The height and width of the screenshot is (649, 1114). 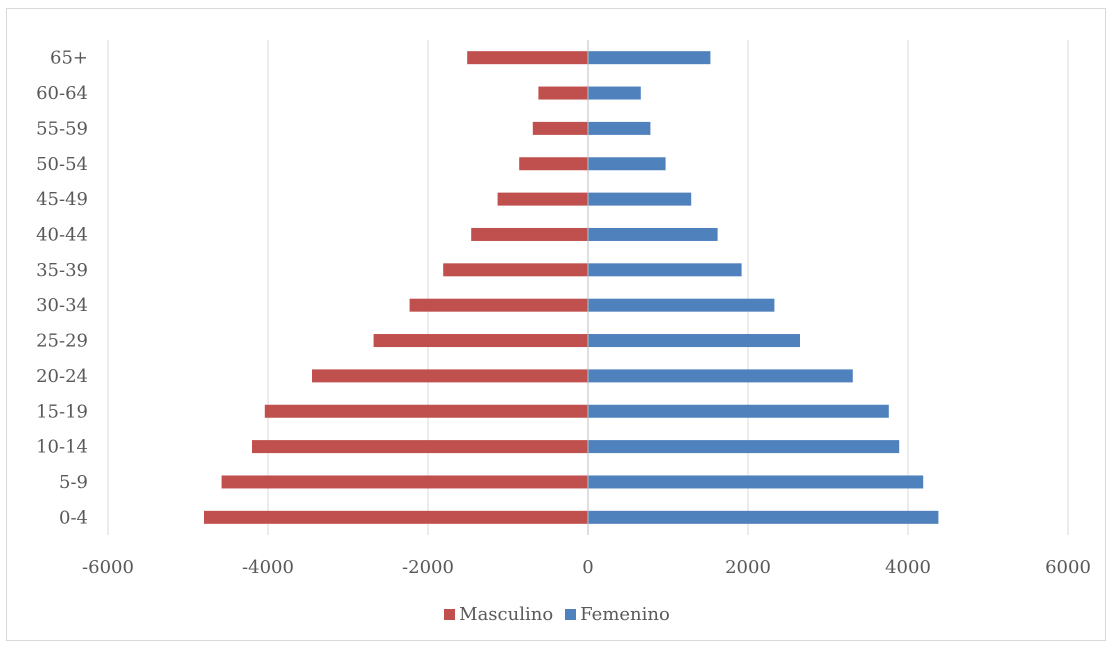 I want to click on y-tick-label: 25-29, so click(x=62, y=341).